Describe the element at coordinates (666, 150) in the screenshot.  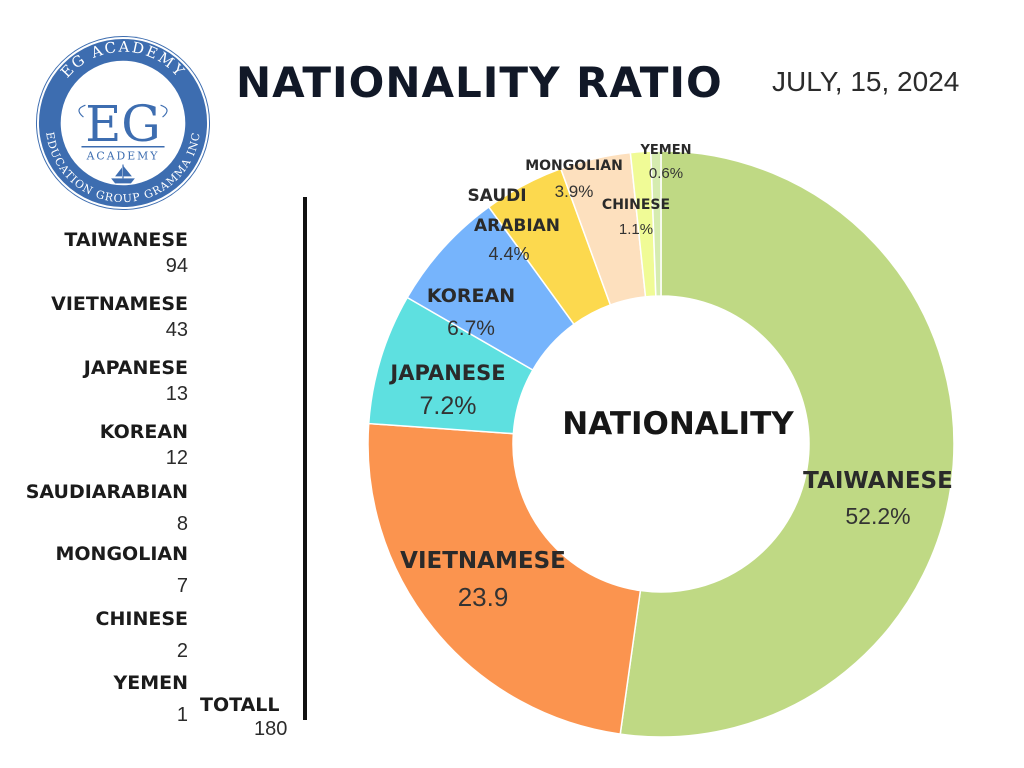
I see `slice-name-label: YEMEN` at that location.